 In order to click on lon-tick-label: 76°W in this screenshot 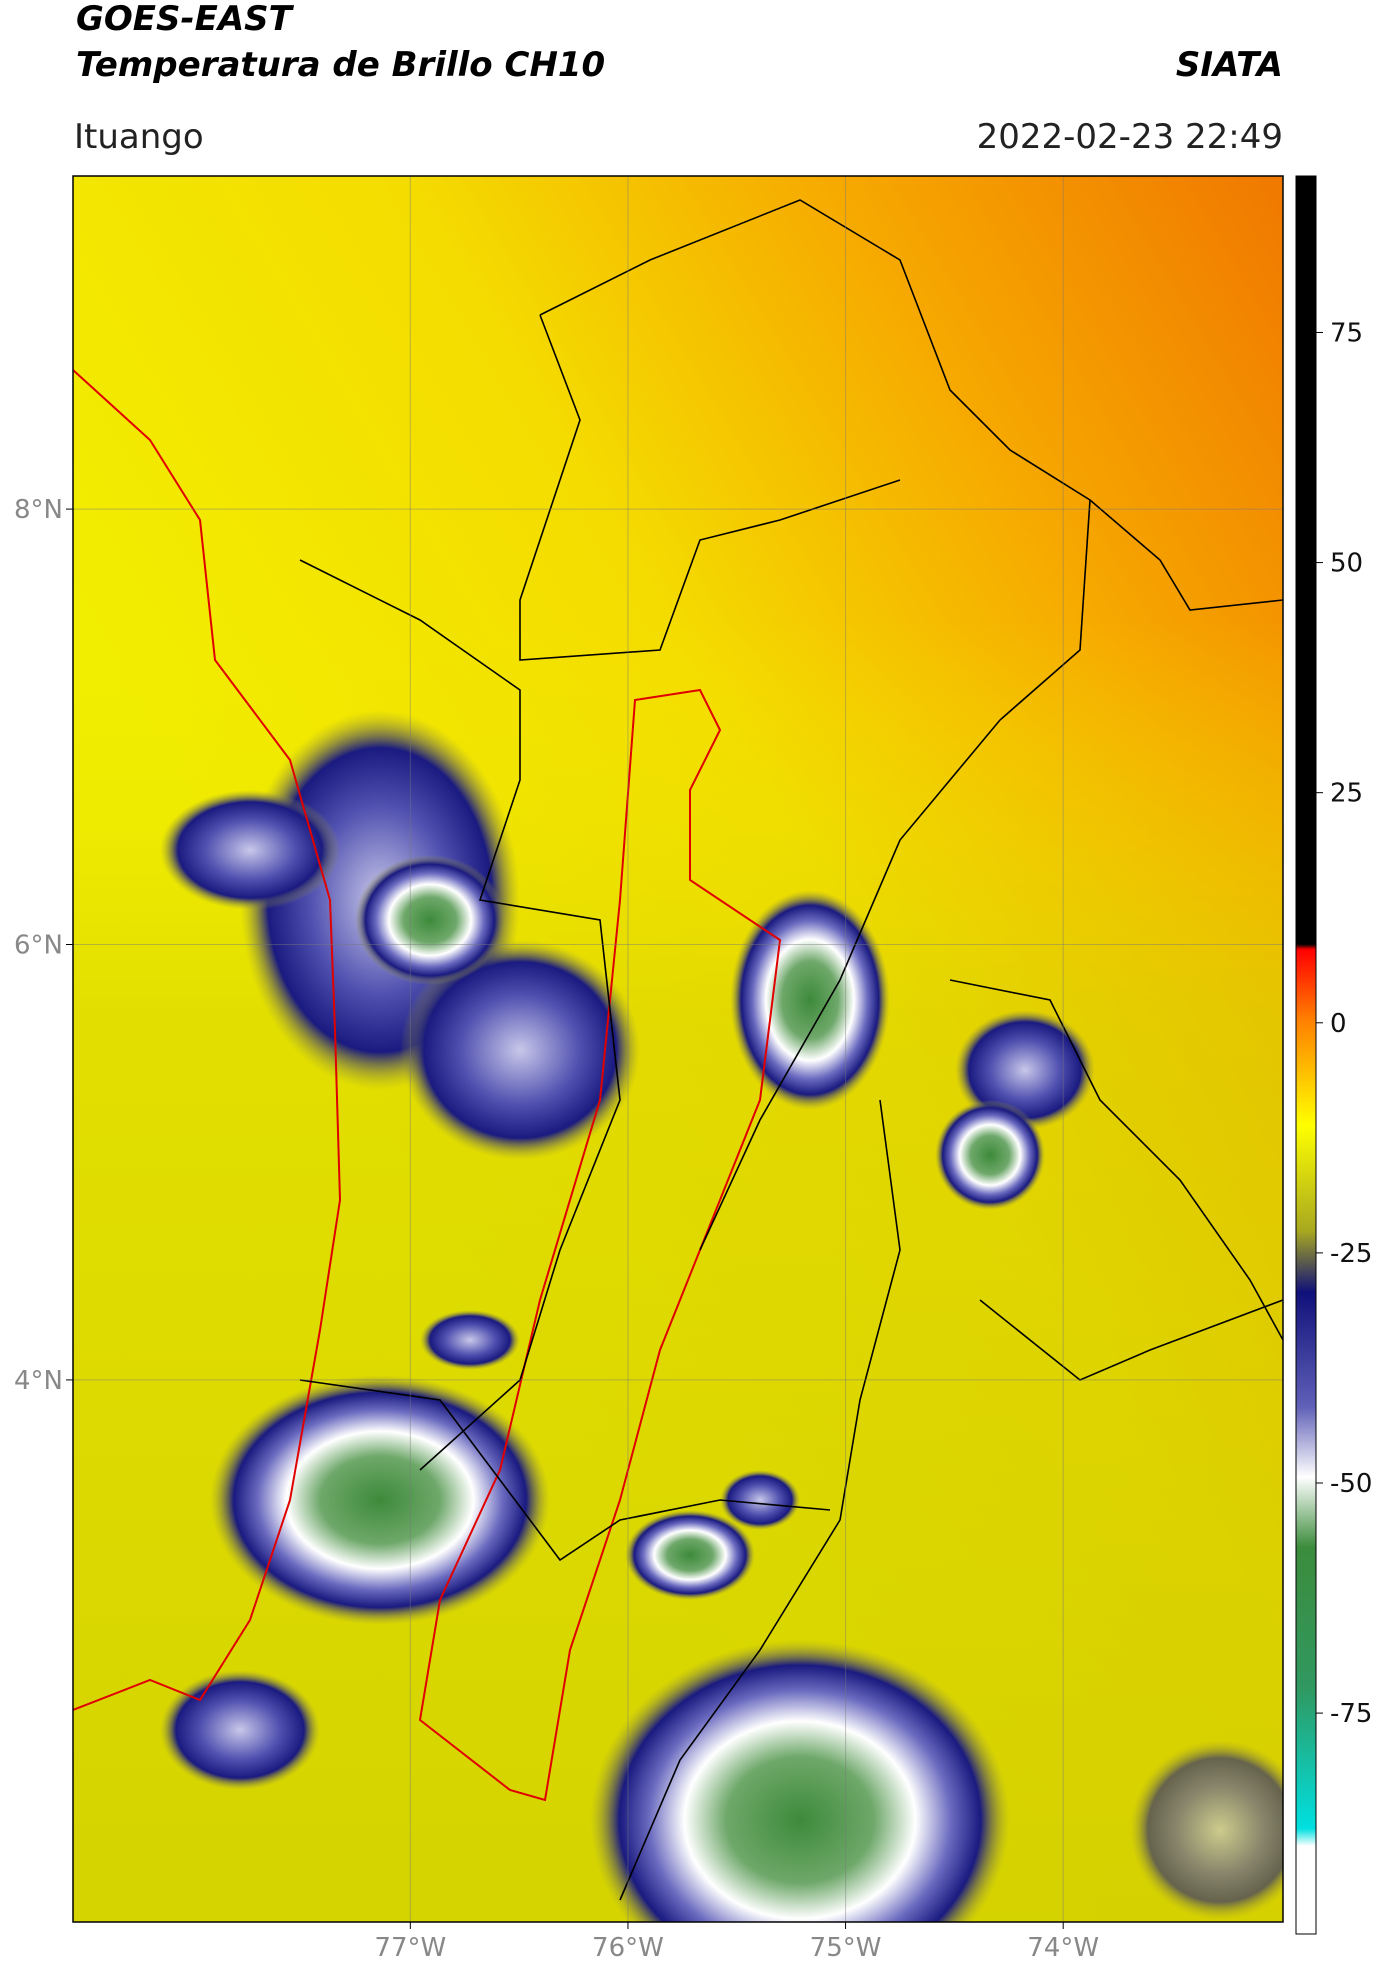, I will do `click(628, 1948)`.